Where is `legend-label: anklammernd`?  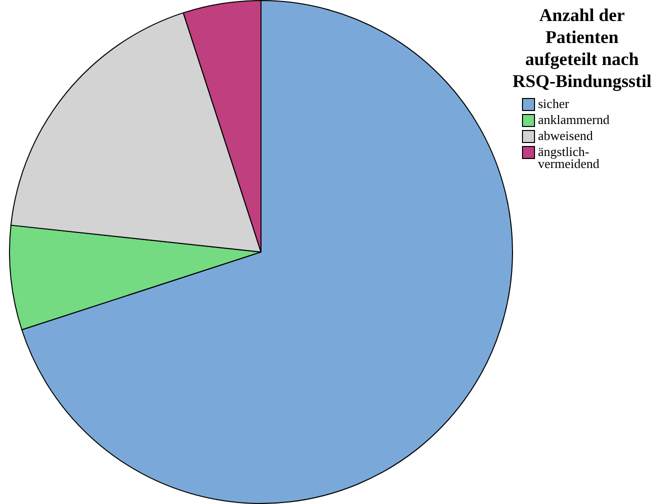
legend-label: anklammernd is located at coordinates (574, 119).